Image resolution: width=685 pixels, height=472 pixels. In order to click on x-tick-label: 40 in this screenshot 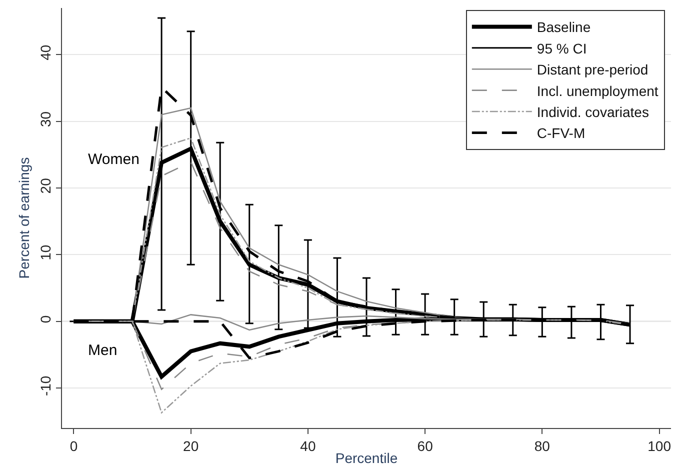, I will do `click(308, 446)`.